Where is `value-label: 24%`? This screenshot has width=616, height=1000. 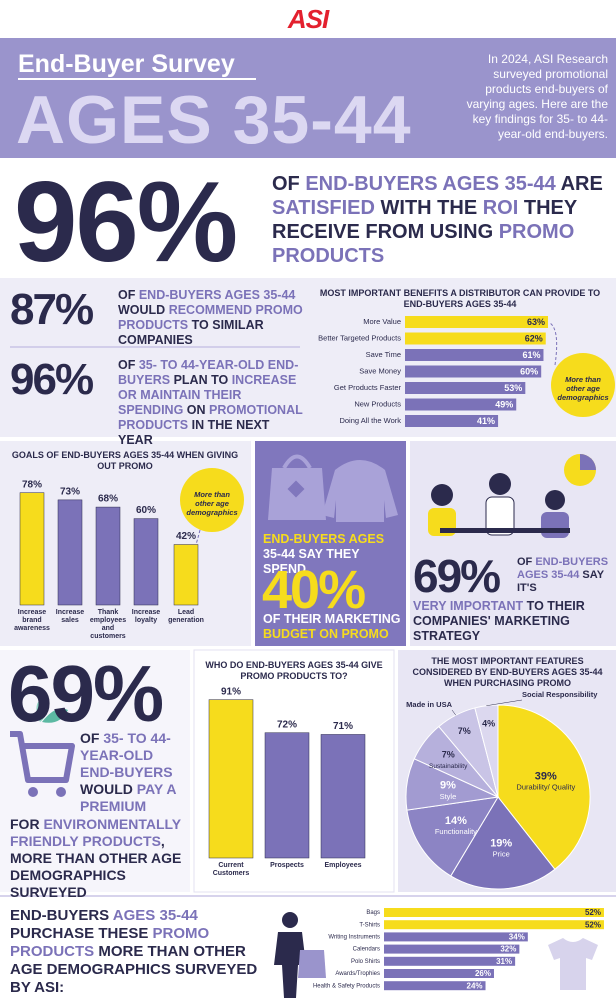 value-label: 24% is located at coordinates (475, 985).